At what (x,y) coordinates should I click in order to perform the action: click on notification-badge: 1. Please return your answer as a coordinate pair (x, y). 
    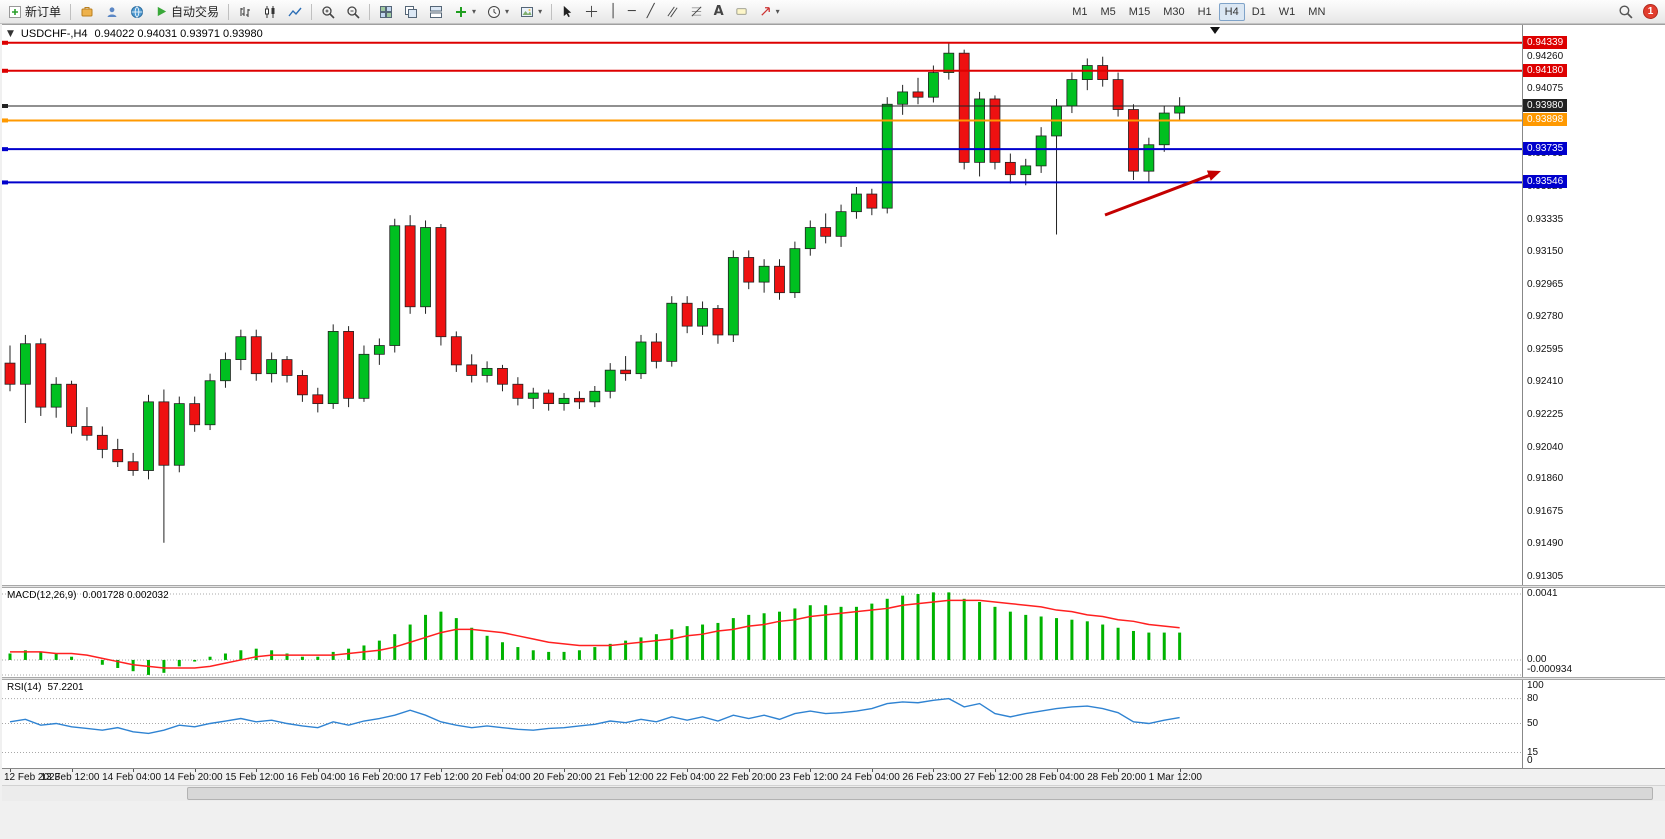
    Looking at the image, I should click on (1650, 11).